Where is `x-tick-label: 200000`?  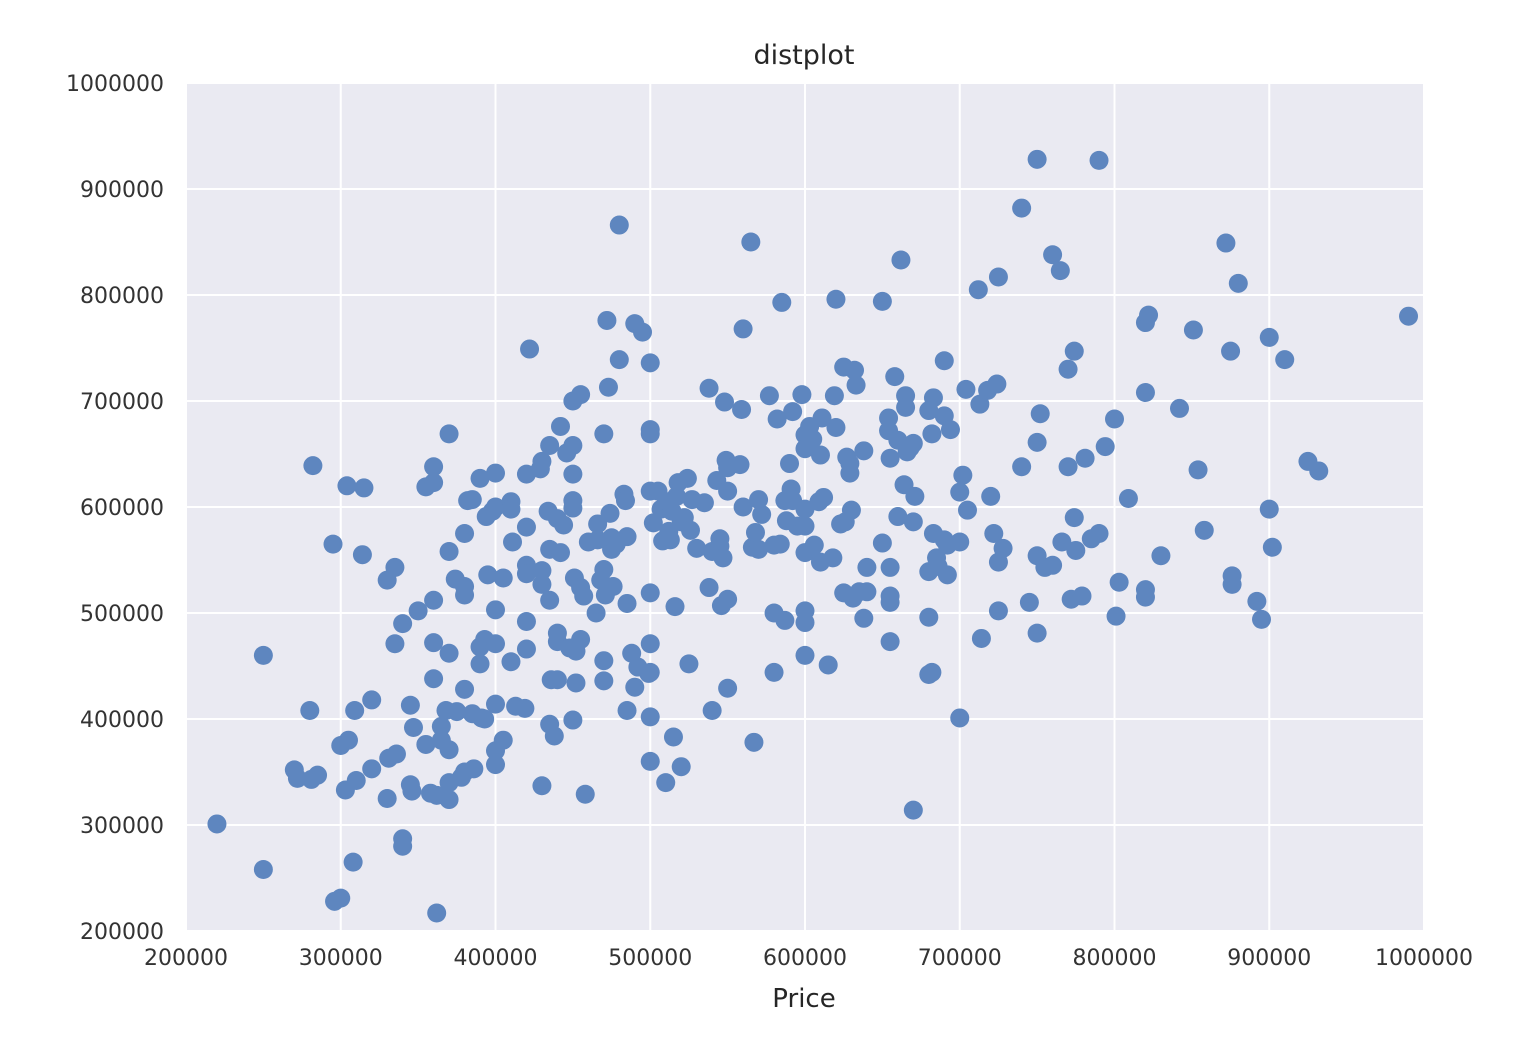 x-tick-label: 200000 is located at coordinates (186, 958).